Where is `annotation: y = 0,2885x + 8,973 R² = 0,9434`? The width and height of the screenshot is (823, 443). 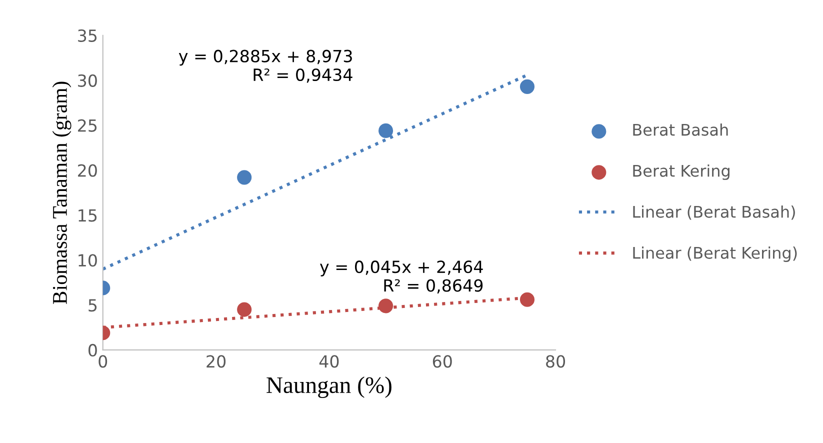 annotation: y = 0,2885x + 8,973 R² = 0,9434 is located at coordinates (265, 66).